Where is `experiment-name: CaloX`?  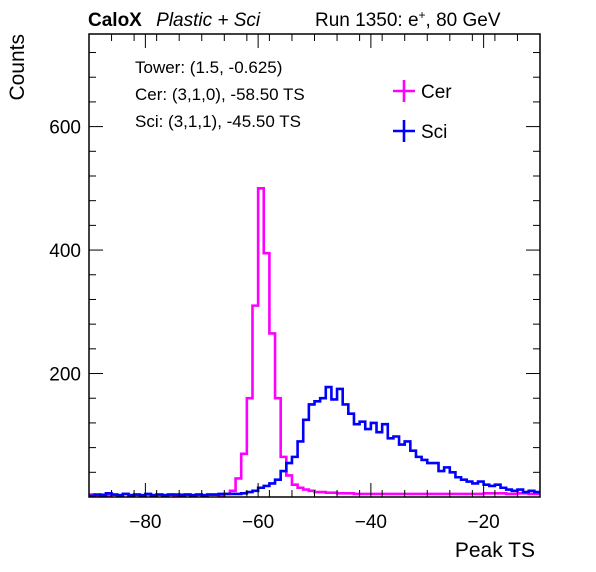
experiment-name: CaloX is located at coordinates (115, 20).